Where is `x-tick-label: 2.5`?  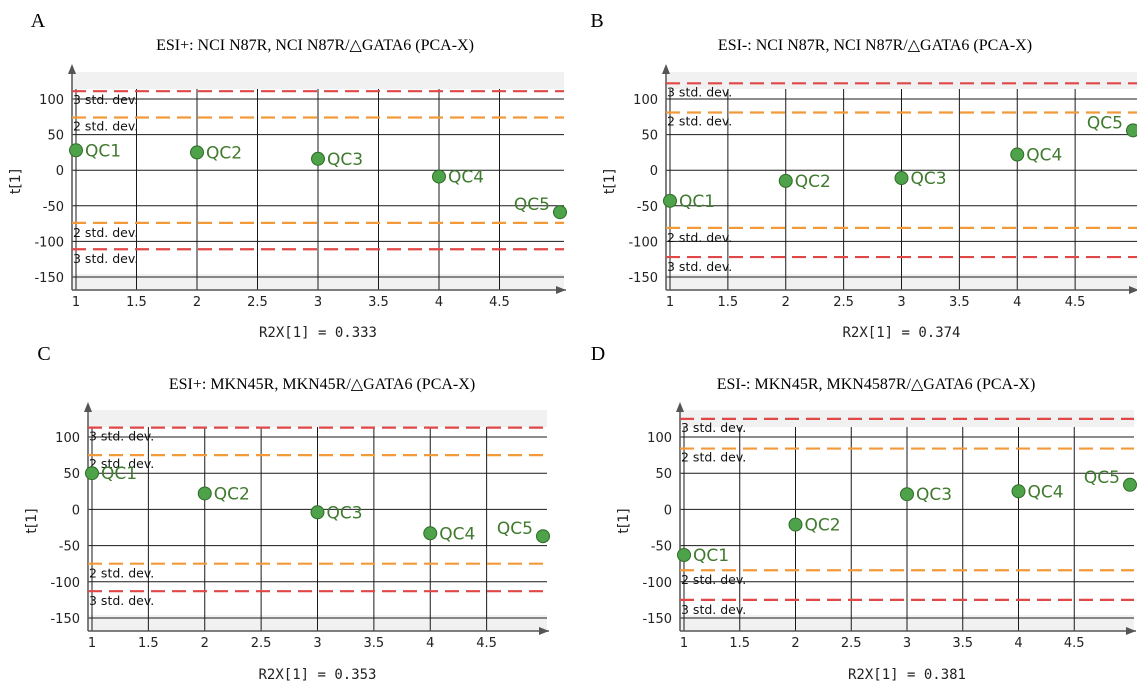 x-tick-label: 2.5 is located at coordinates (851, 643).